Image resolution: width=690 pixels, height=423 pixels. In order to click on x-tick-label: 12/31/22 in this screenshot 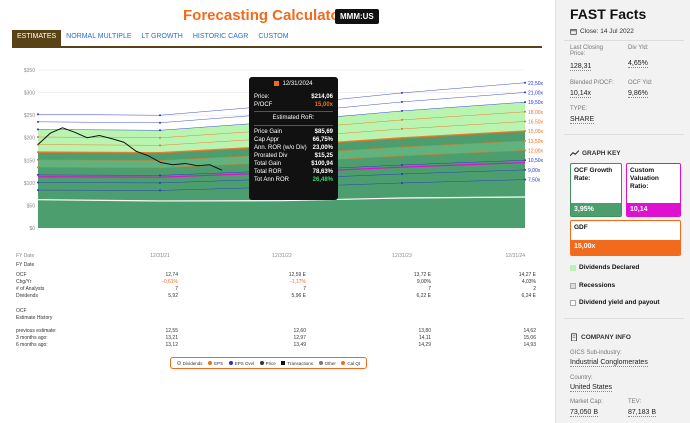, I will do `click(282, 256)`.